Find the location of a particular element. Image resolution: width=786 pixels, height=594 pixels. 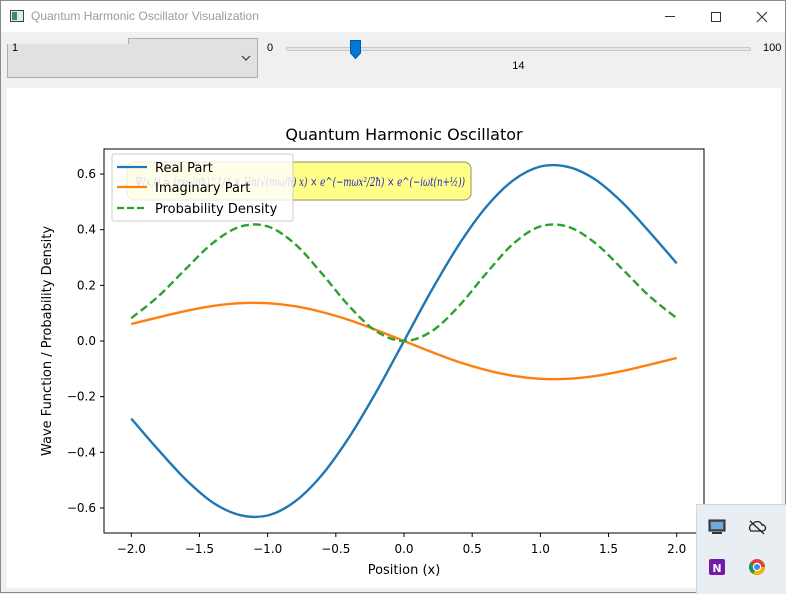

minimize-button is located at coordinates (670, 16).